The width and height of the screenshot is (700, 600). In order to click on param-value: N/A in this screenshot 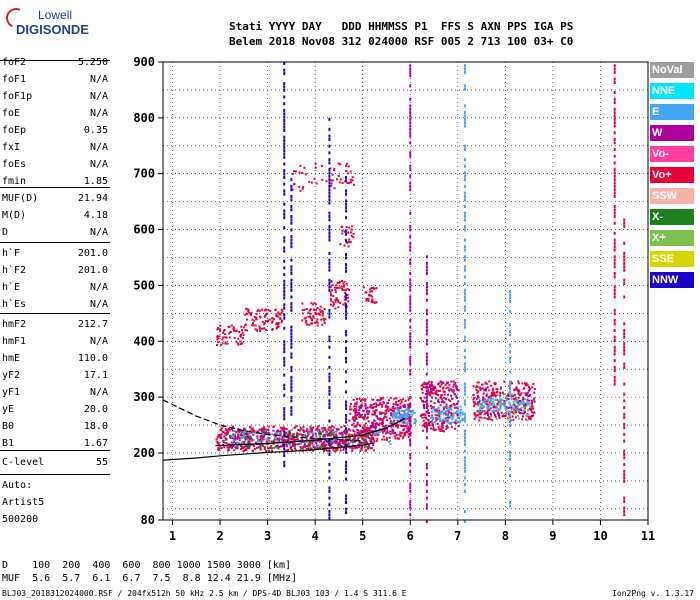, I will do `click(98, 392)`.